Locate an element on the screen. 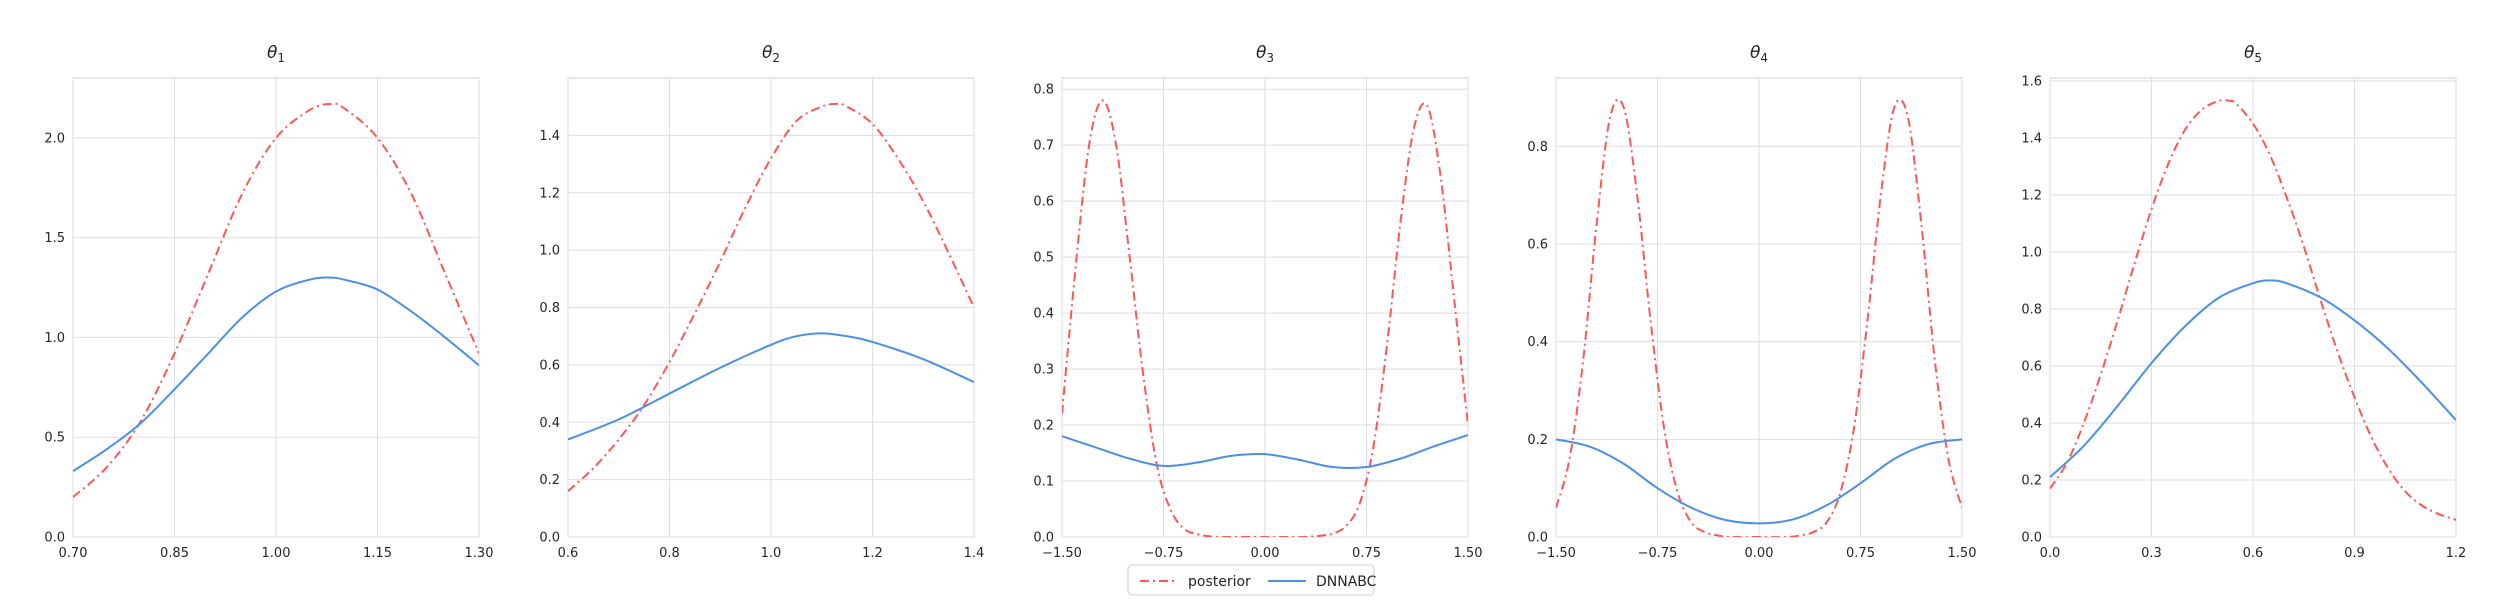 This screenshot has width=2500, height=600. y-tick-label: 1.5 is located at coordinates (54, 238).